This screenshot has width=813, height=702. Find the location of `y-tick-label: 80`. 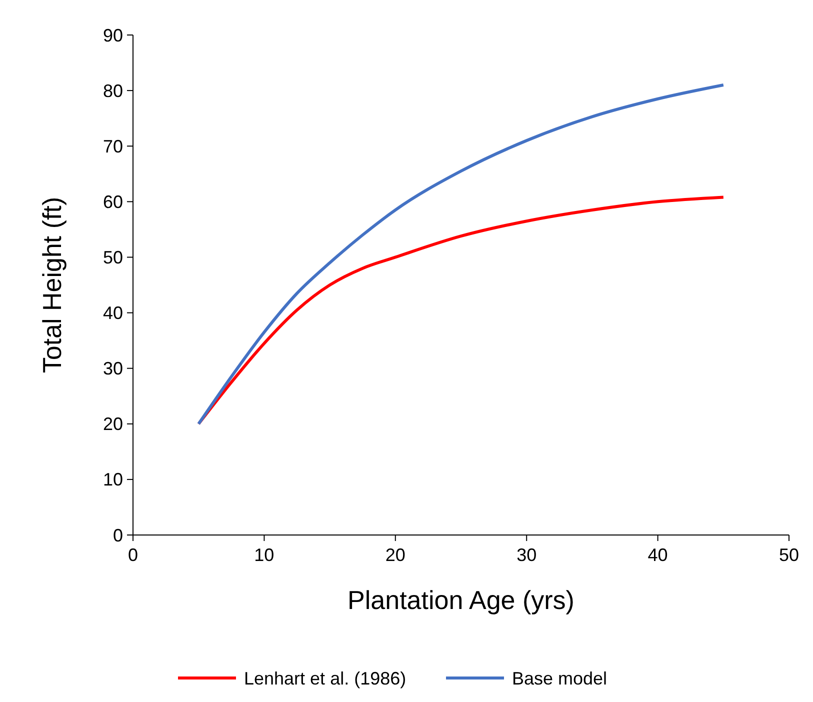

y-tick-label: 80 is located at coordinates (112, 90).